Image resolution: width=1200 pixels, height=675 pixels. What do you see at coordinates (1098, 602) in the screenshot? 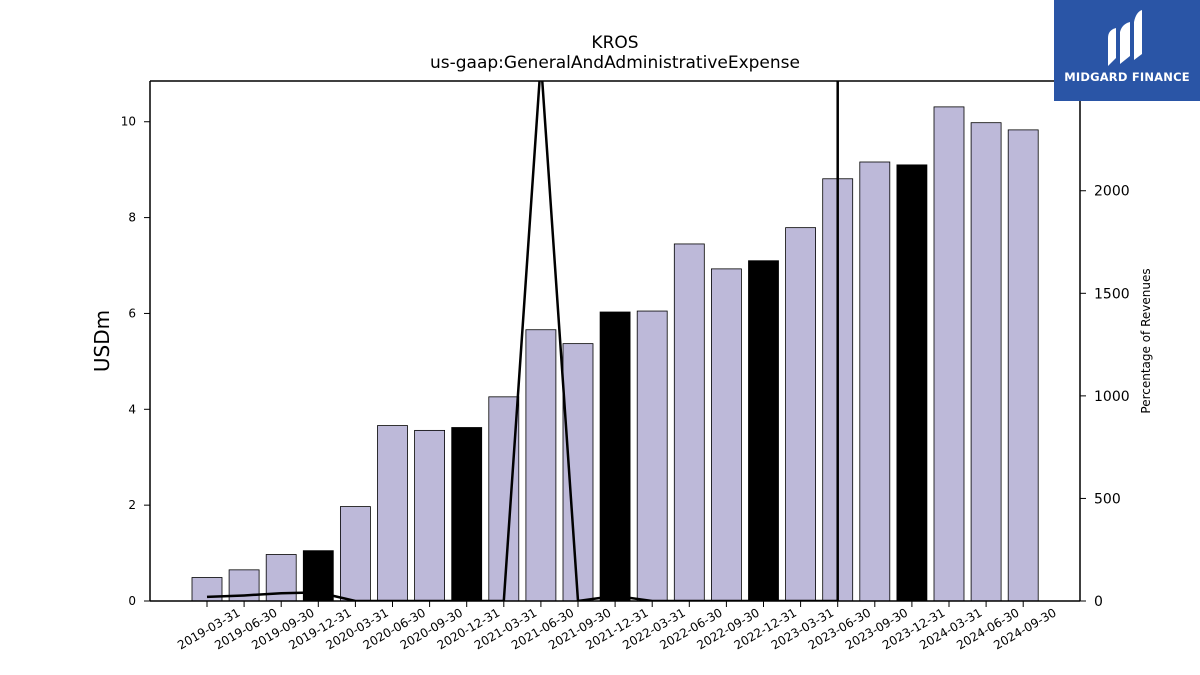
I see `y-tick-label-right: 0` at bounding box center [1098, 602].